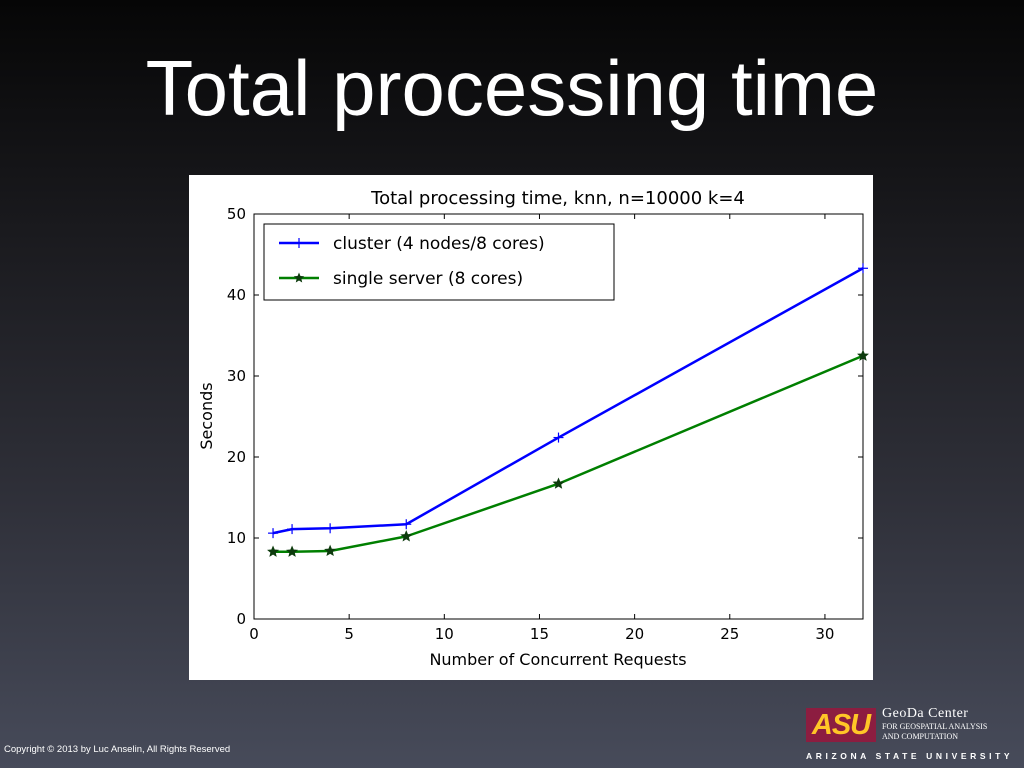 This screenshot has height=768, width=1024. I want to click on slide-title: Total processing time, so click(512, 88).